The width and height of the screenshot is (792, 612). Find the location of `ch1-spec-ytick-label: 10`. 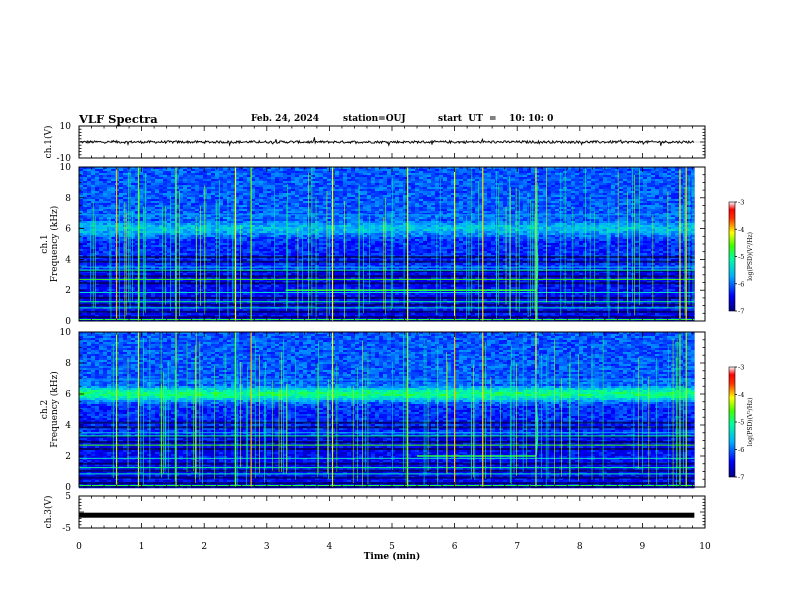

ch1-spec-ytick-label: 10 is located at coordinates (66, 168).